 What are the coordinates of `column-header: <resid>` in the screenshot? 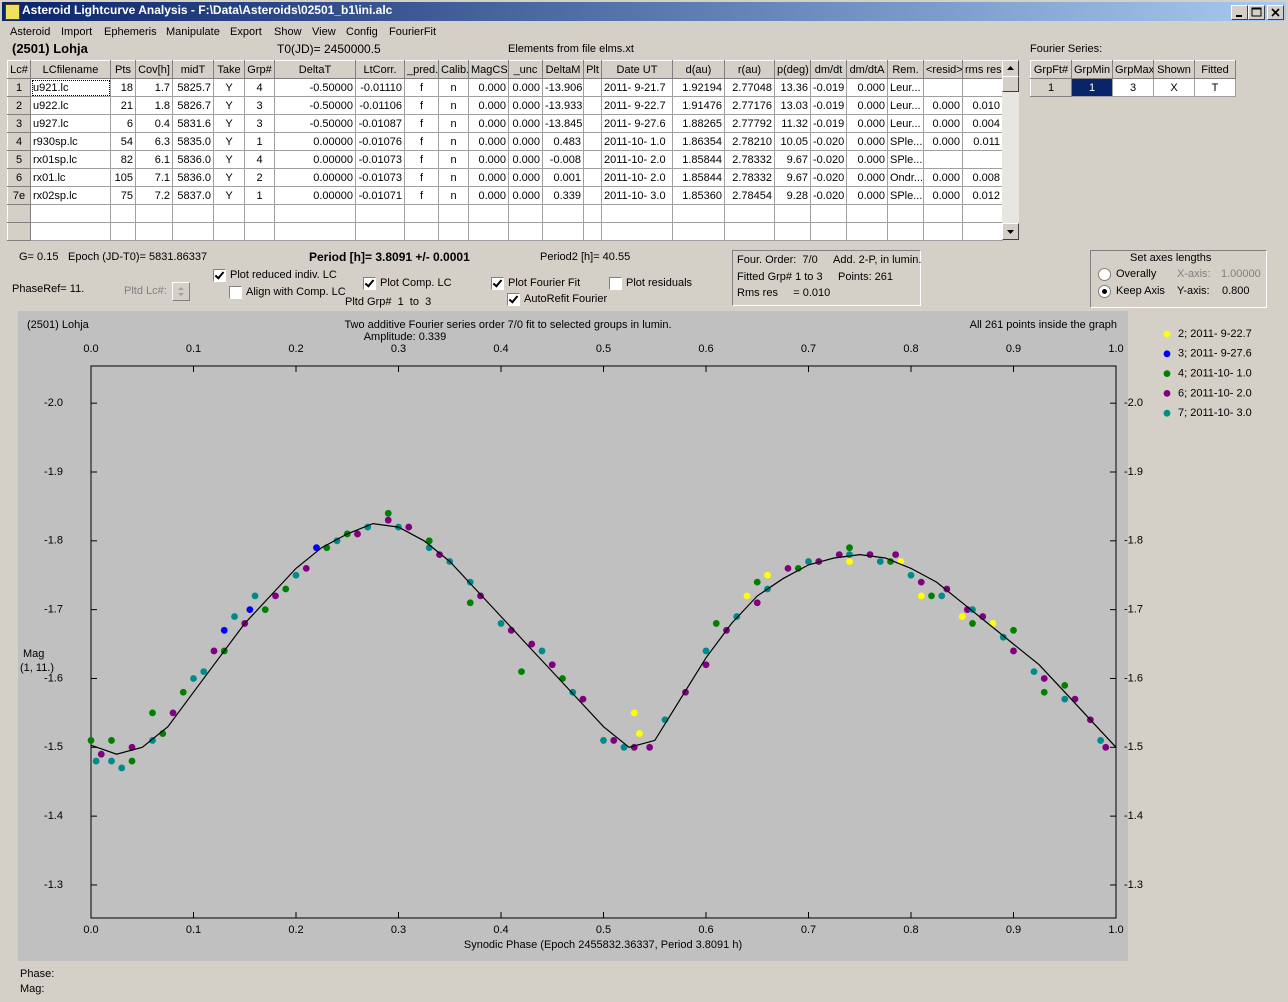 It's located at (943, 69).